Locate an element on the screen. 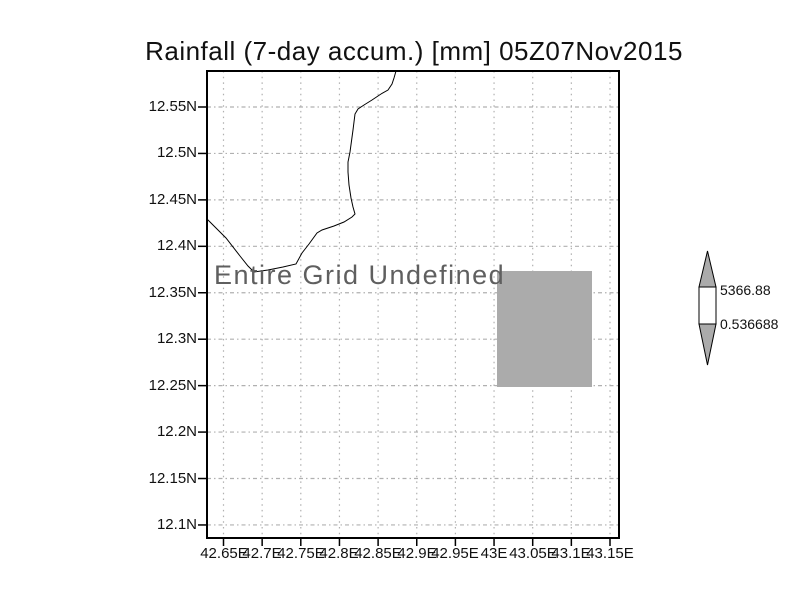 Image resolution: width=792 pixels, height=612 pixels. x-tick-label: 43E is located at coordinates (494, 553).